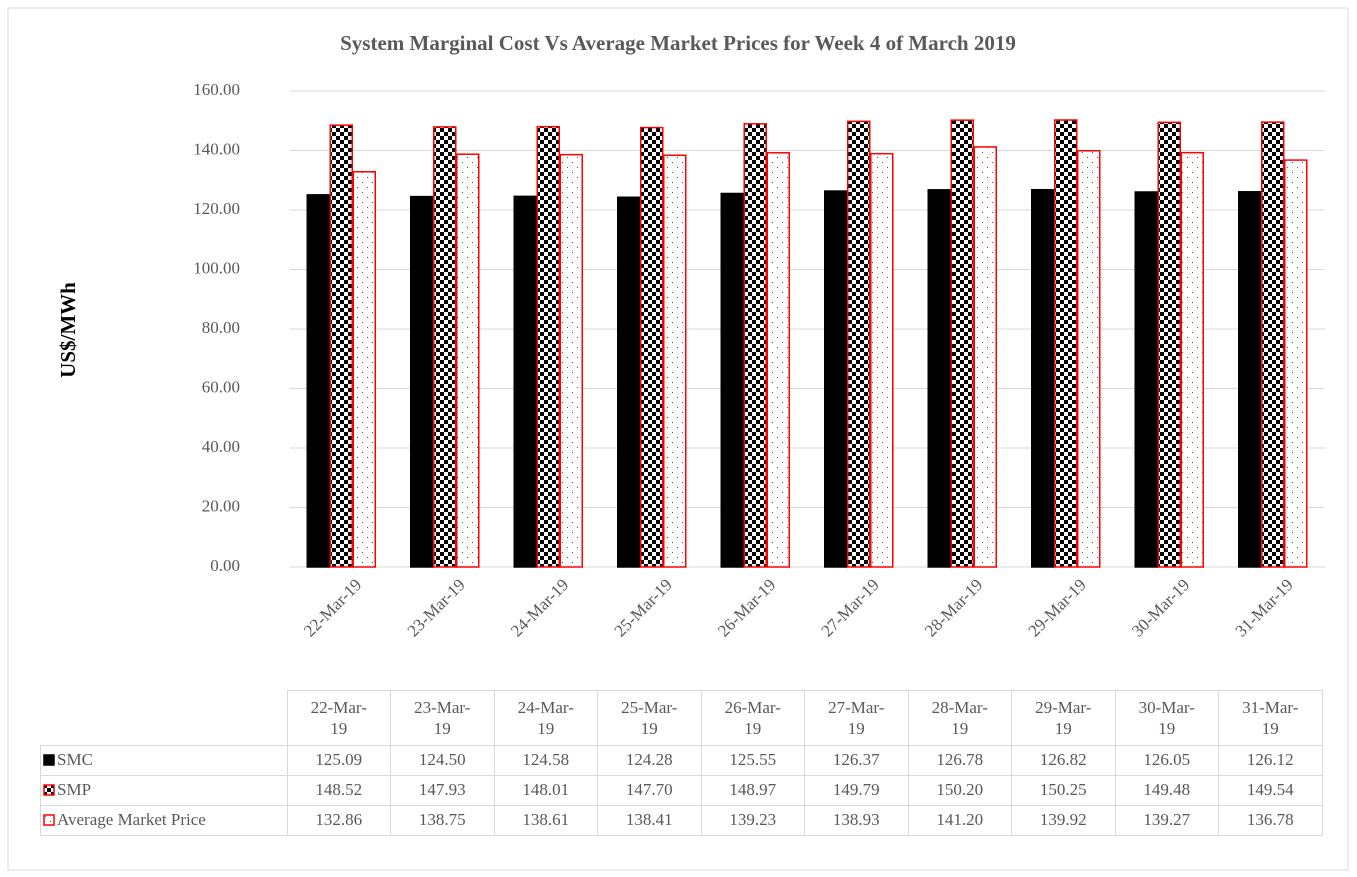 The image size is (1357, 877). Describe the element at coordinates (959, 717) in the screenshot. I see `category-label: 28-Mar-19` at that location.